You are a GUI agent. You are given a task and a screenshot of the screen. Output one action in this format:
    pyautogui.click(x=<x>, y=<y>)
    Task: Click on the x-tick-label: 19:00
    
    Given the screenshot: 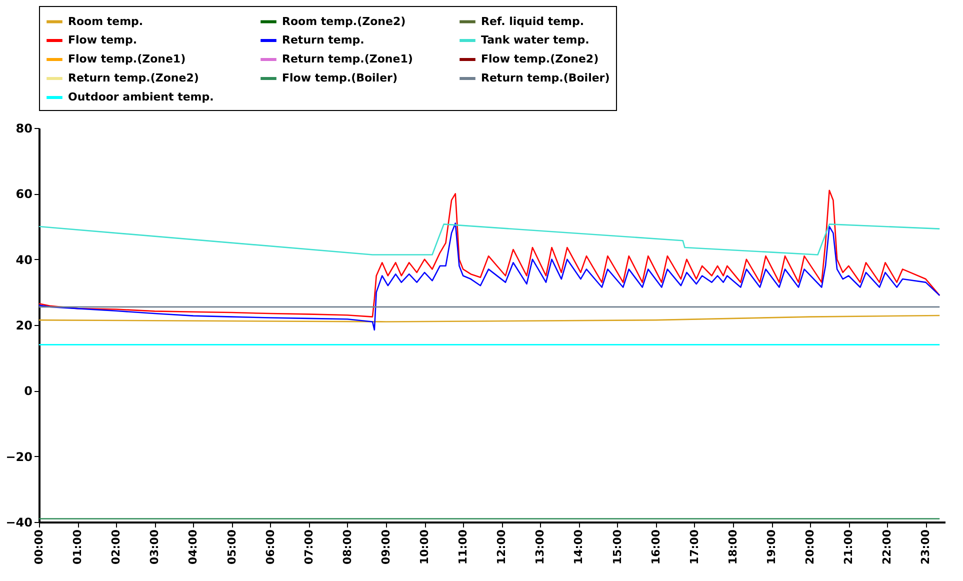 What is the action you would take?
    pyautogui.click(x=771, y=547)
    